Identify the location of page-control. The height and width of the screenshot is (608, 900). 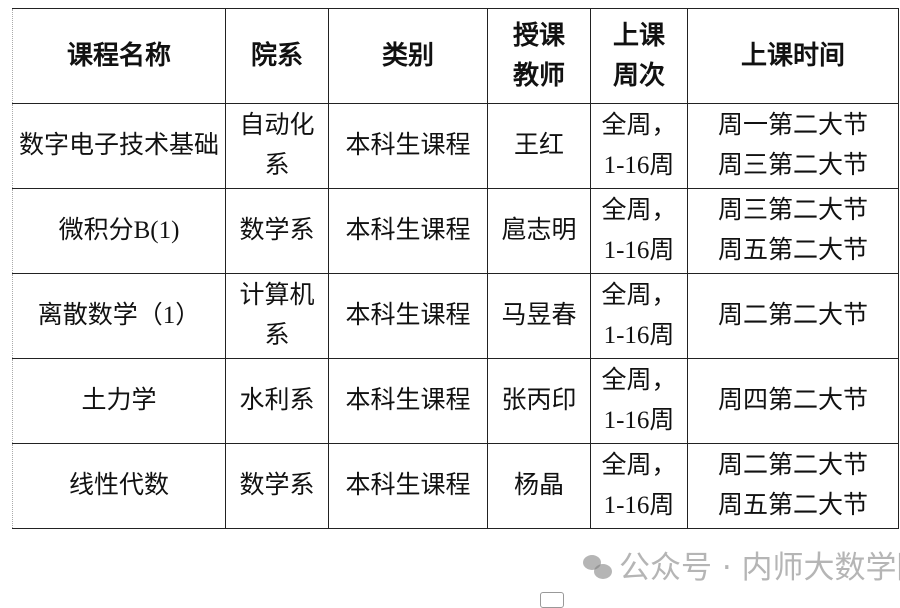
(552, 600).